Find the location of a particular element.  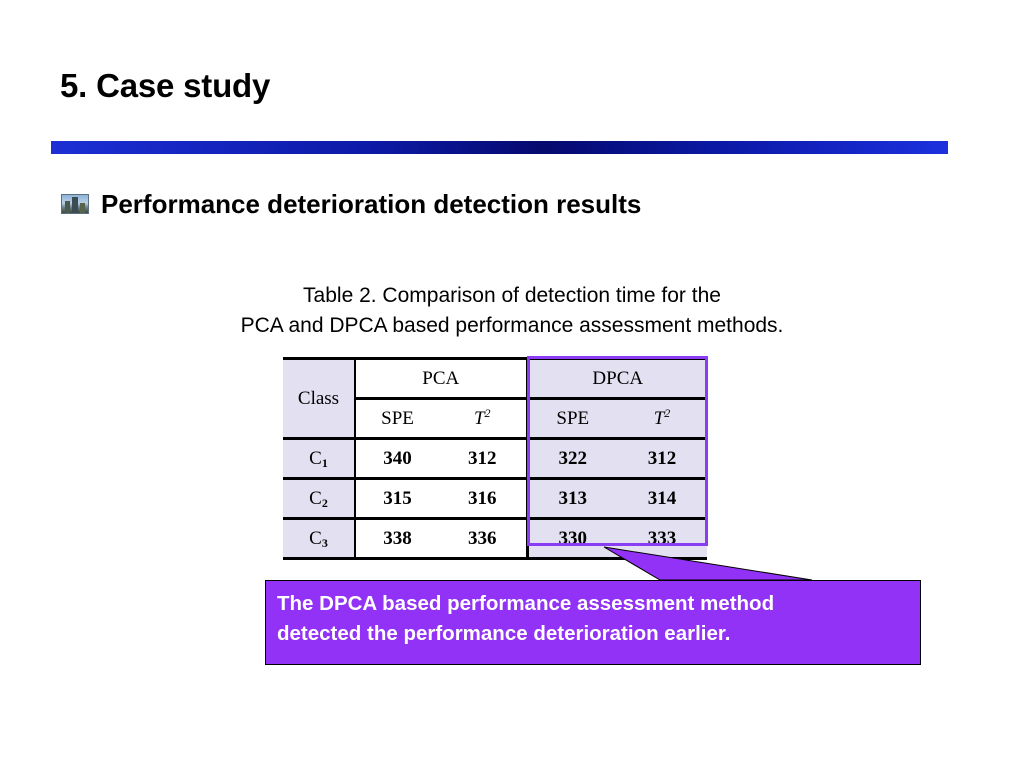

dpca-spe-cell: 313 is located at coordinates (571, 499).